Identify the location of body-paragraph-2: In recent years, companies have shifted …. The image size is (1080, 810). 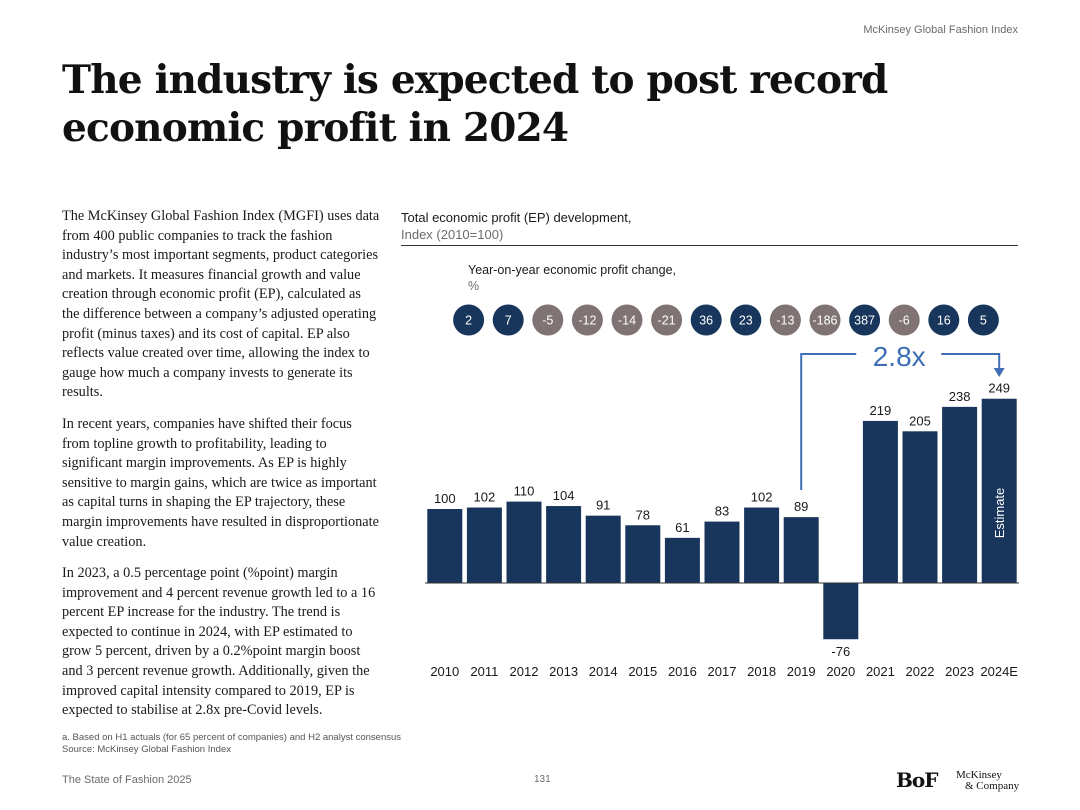
(220, 482).